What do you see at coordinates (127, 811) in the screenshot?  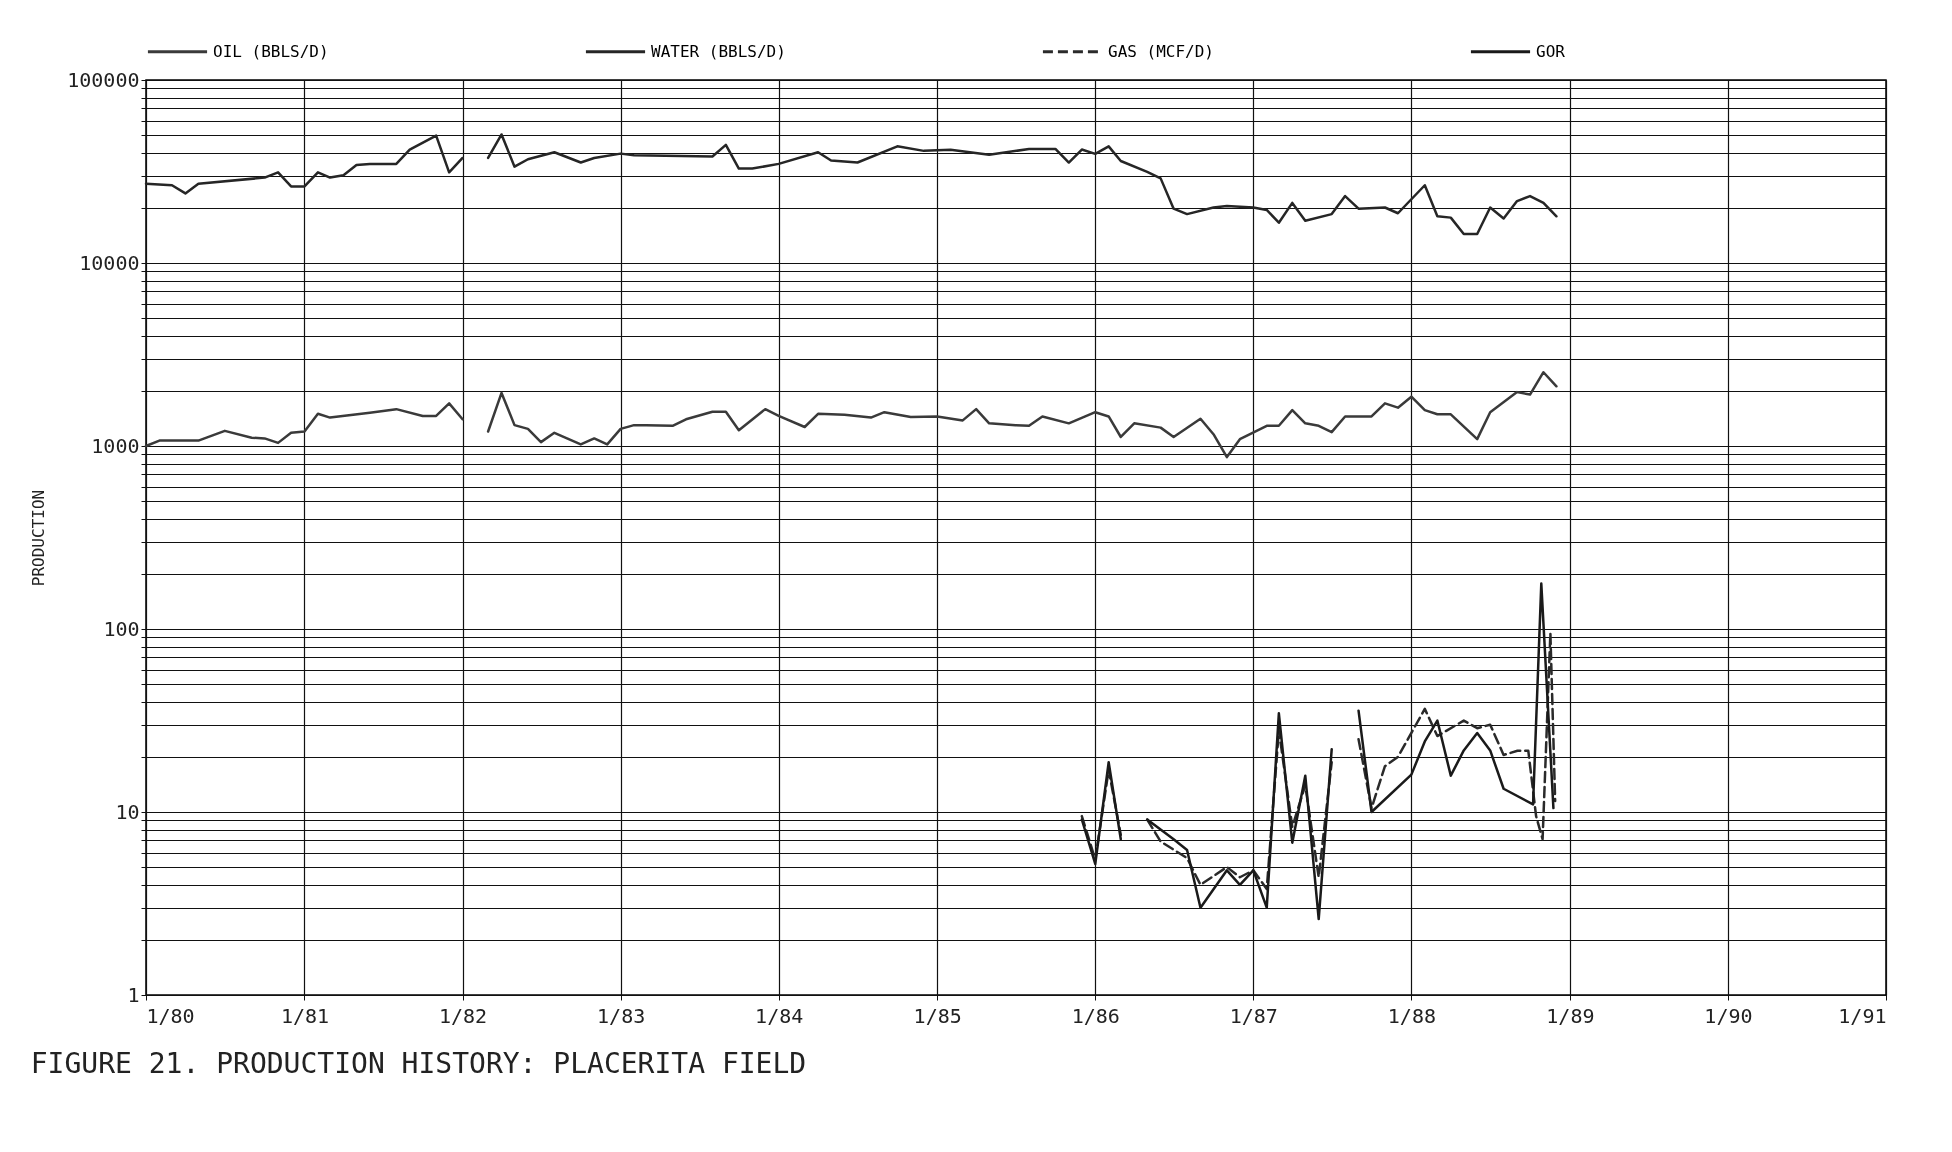 I see `y-tick-label: 10` at bounding box center [127, 811].